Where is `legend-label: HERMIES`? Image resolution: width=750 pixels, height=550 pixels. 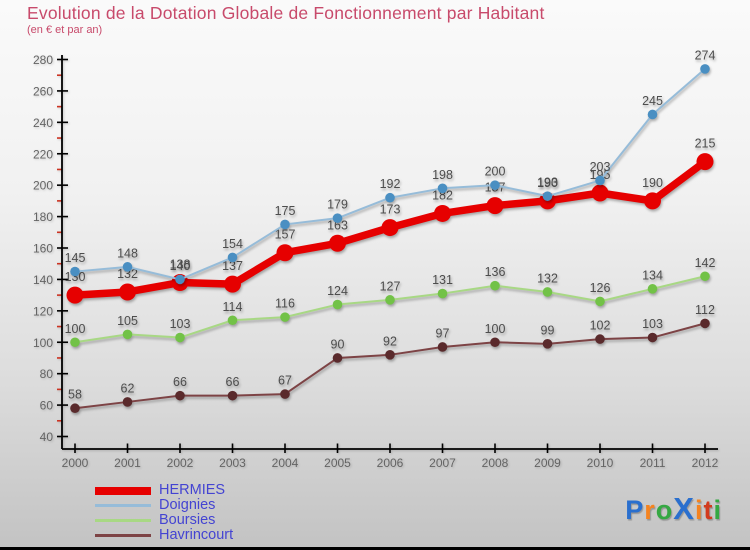
legend-label: HERMIES is located at coordinates (192, 490).